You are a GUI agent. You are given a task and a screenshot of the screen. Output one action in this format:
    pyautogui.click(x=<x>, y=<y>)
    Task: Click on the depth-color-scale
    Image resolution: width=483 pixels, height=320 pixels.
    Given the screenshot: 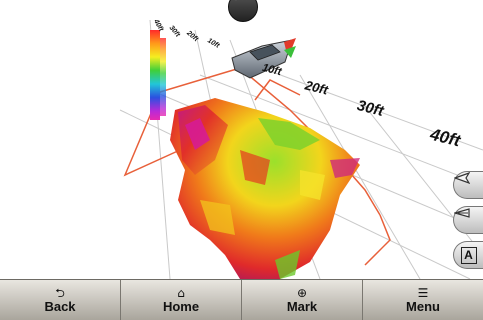 What is the action you would take?
    pyautogui.click(x=155, y=75)
    